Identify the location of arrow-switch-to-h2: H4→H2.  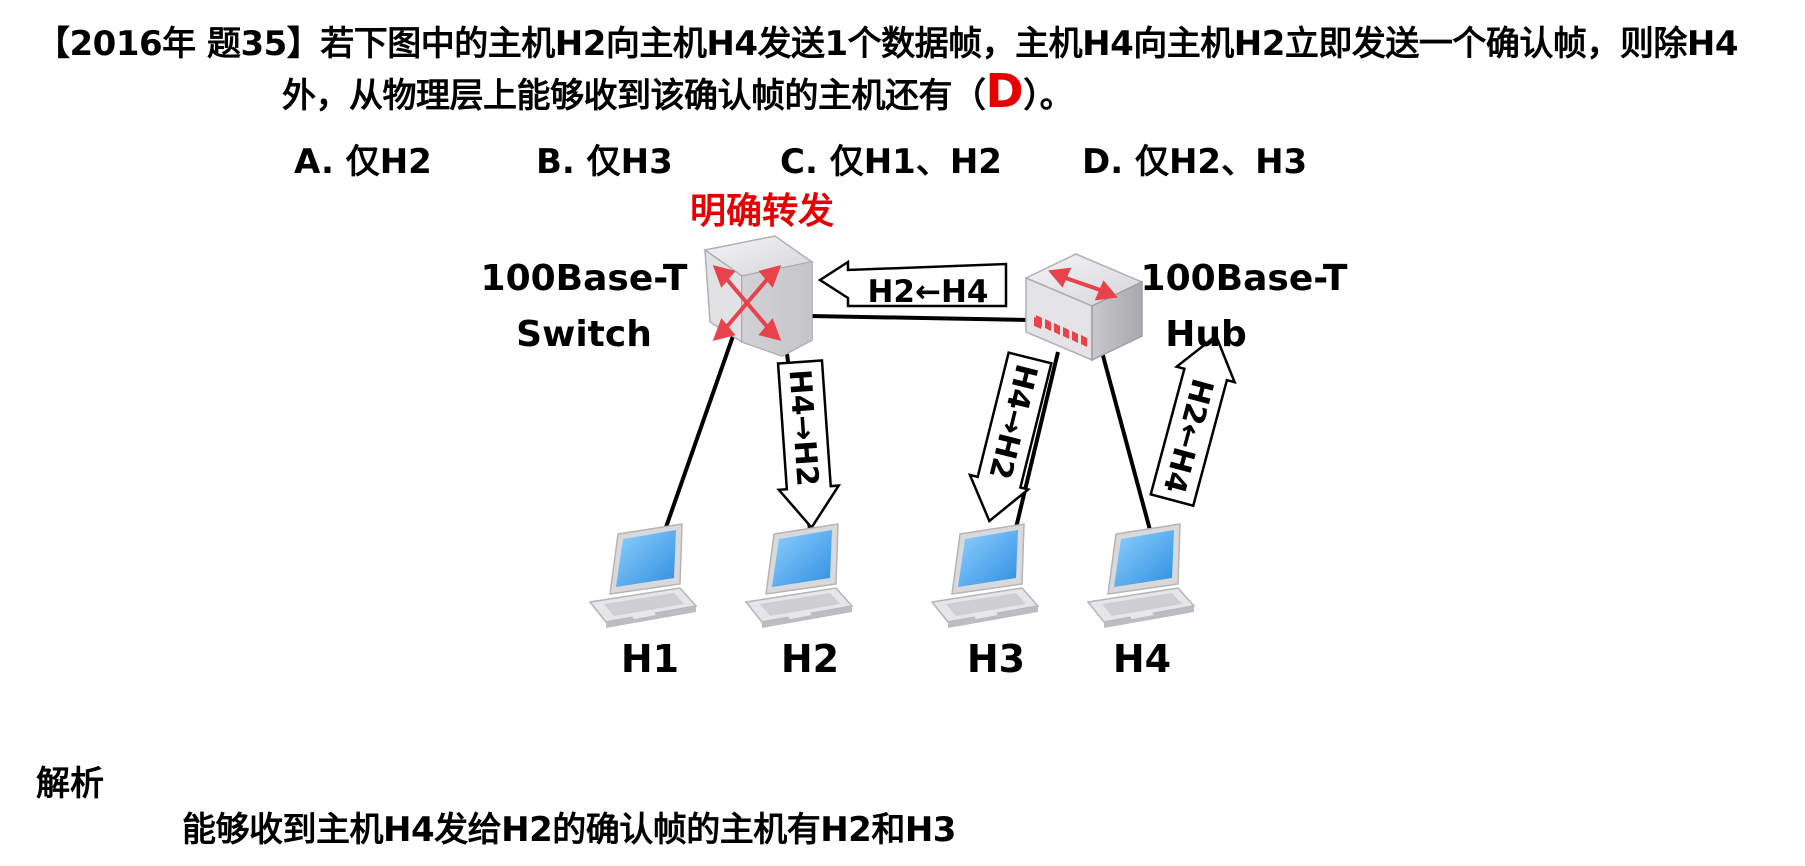
(809, 444).